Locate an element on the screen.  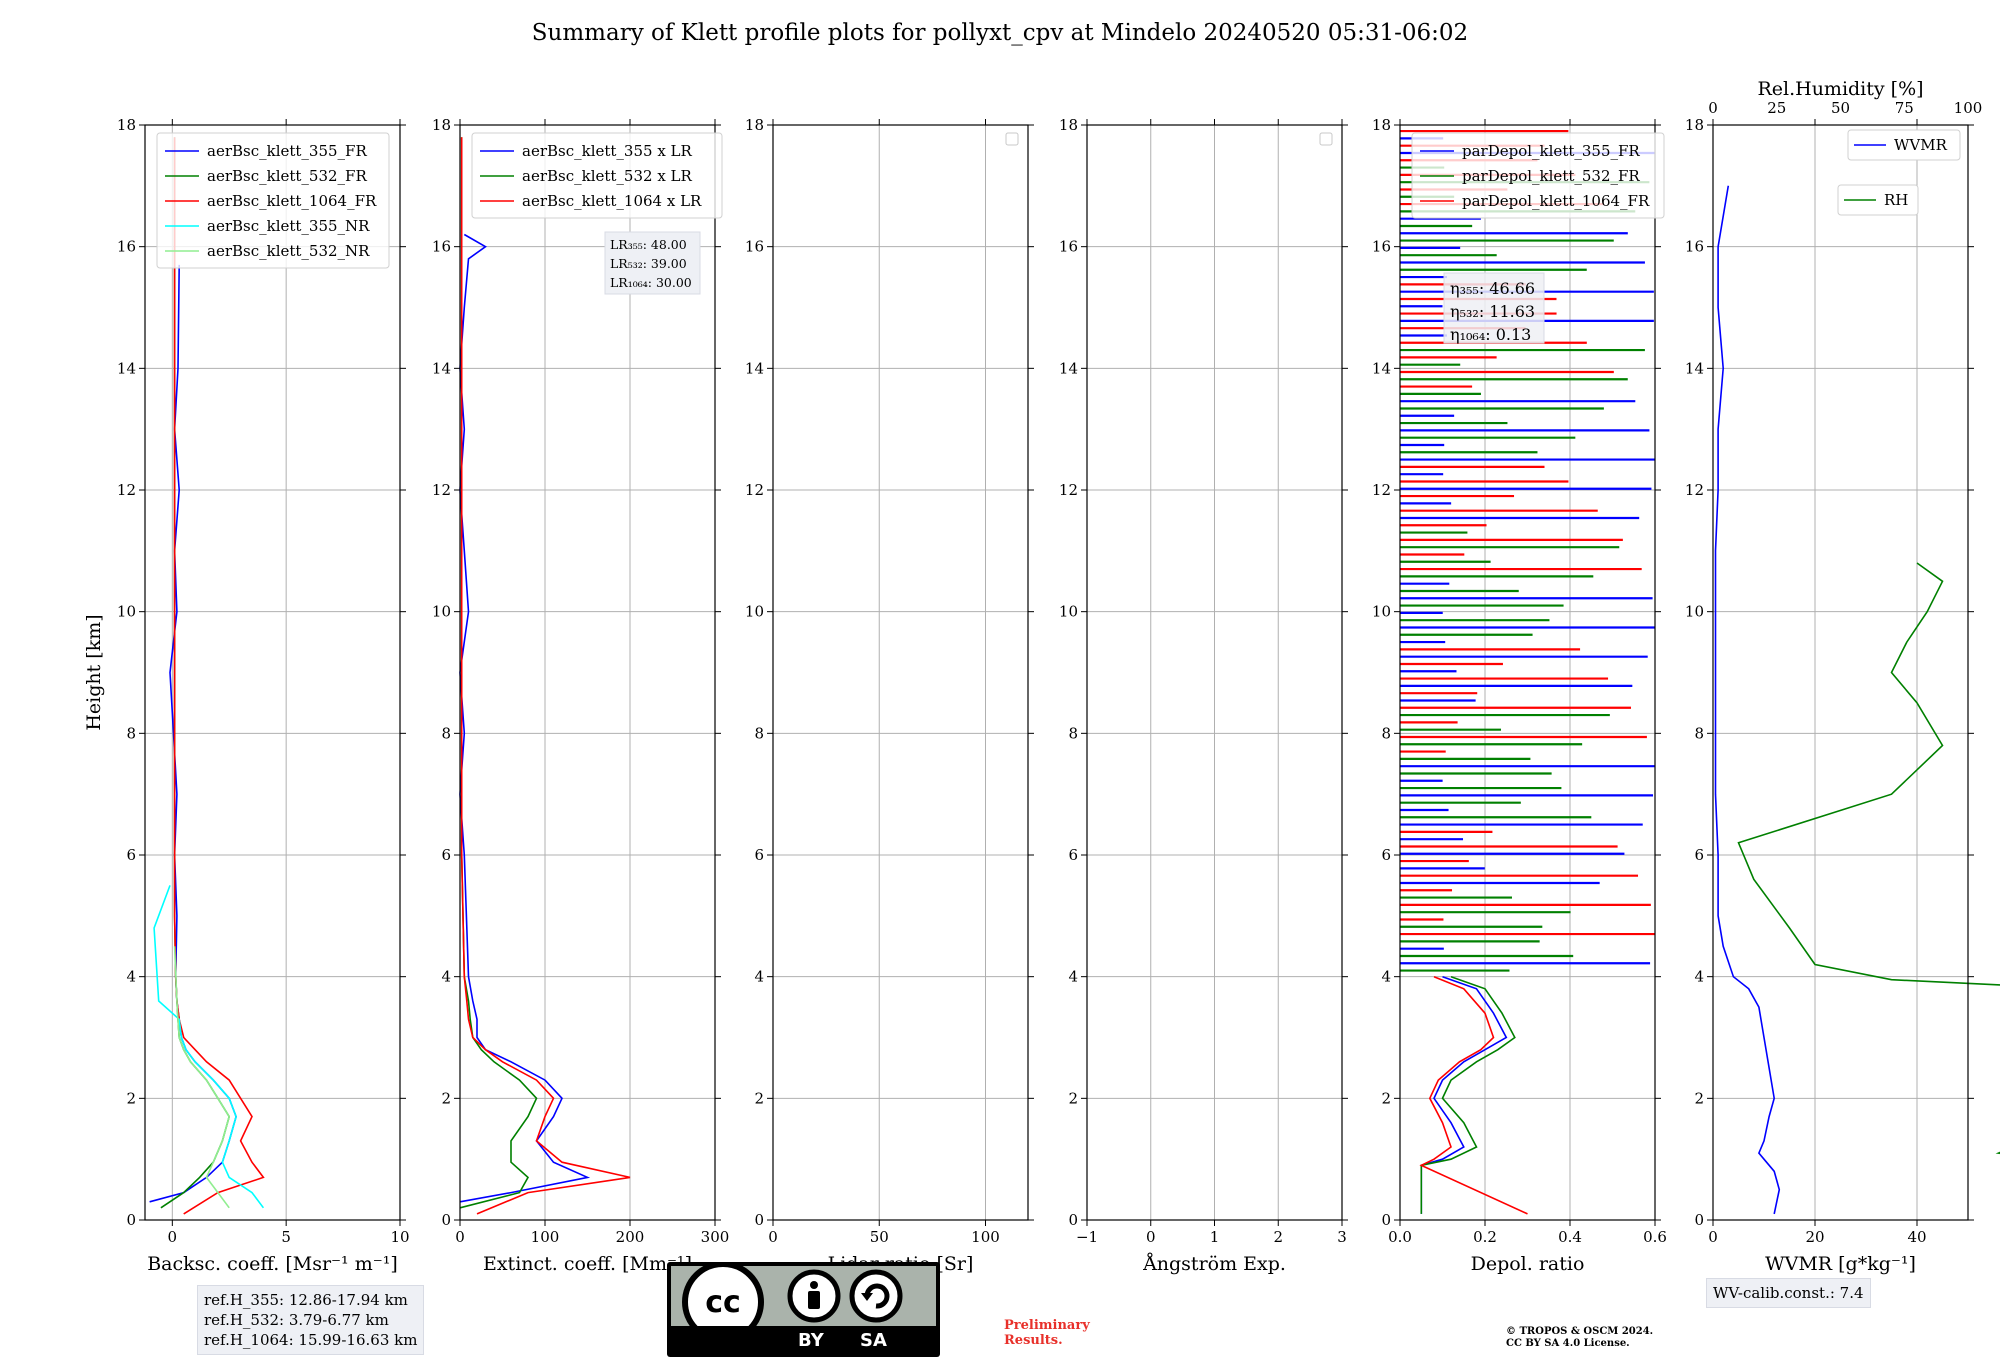
top-xtick-label: 50 is located at coordinates (1840, 108).